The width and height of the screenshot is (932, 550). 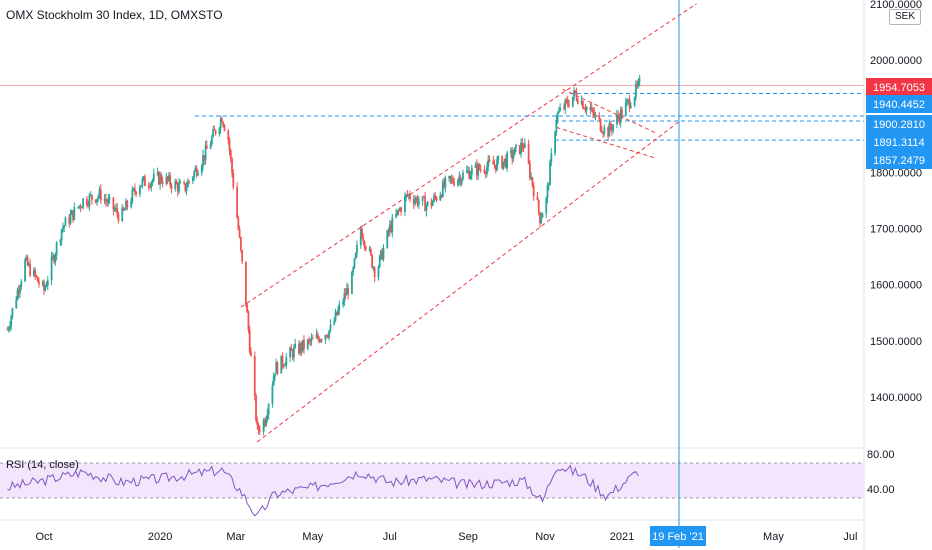 I want to click on x-tick-label: Sep, so click(x=468, y=537).